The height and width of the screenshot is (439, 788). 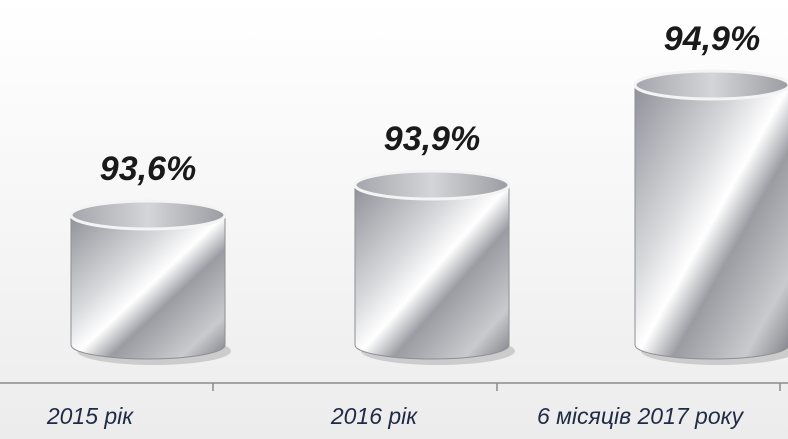 I want to click on value-label: 93,9%, so click(x=432, y=139).